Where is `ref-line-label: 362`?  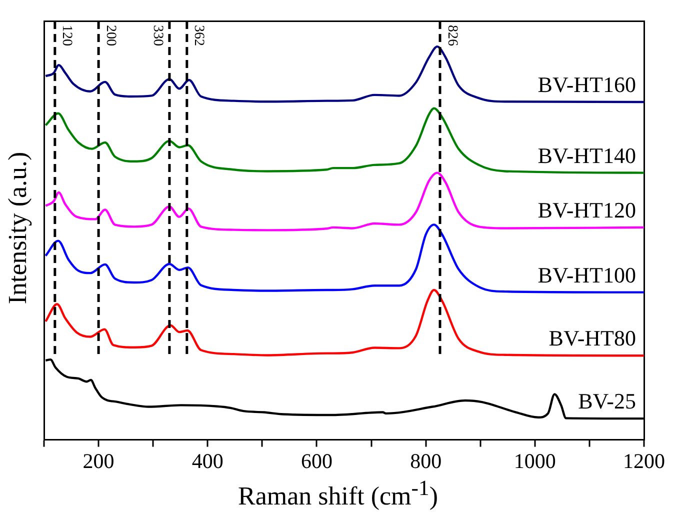 ref-line-label: 362 is located at coordinates (198, 35).